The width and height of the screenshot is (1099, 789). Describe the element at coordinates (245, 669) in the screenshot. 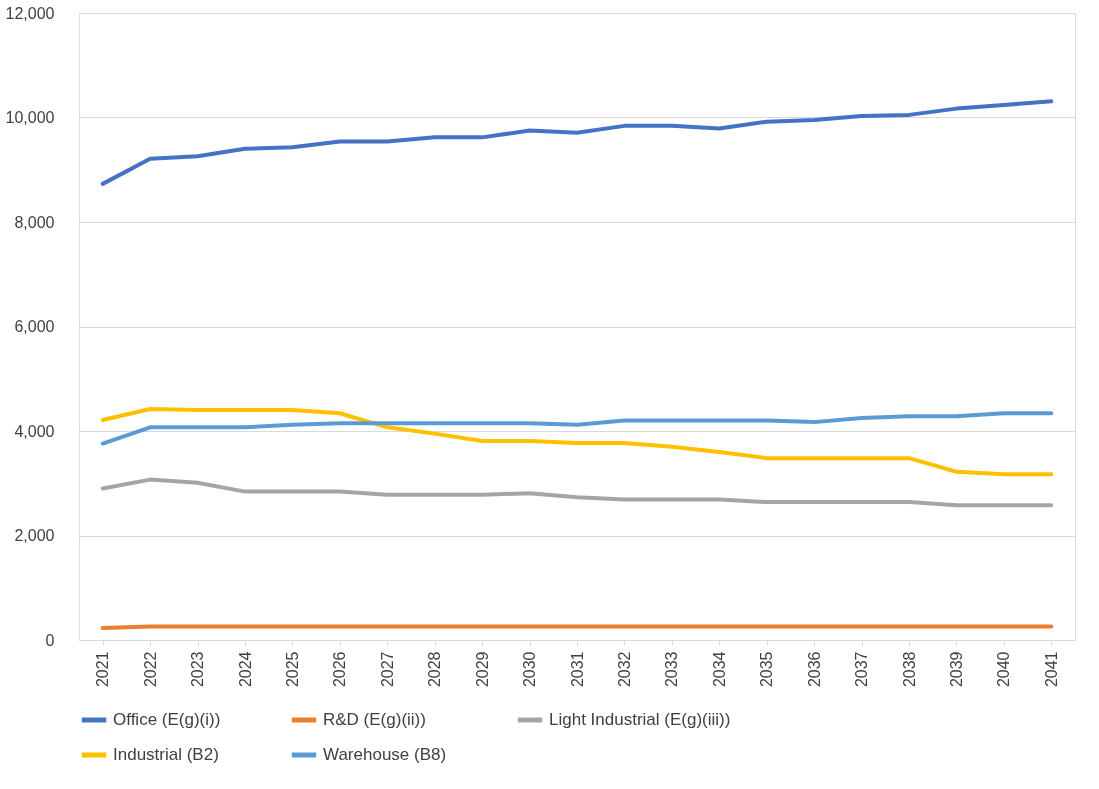

I see `x-tick-label: 2024` at that location.